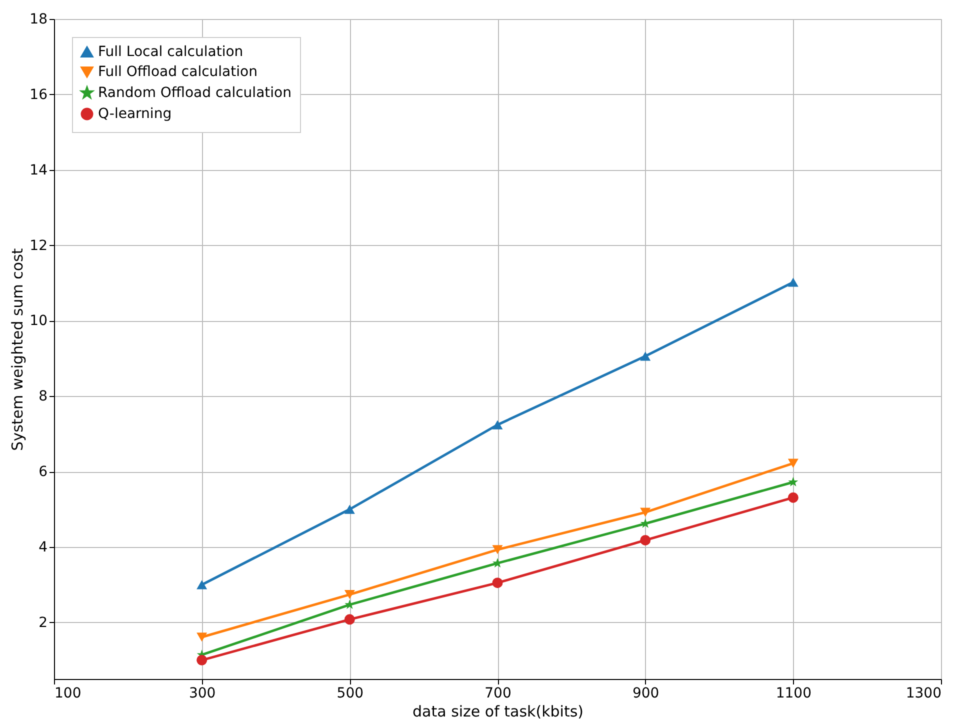 The image size is (967, 727). I want to click on y-tick-label: 10, so click(39, 321).